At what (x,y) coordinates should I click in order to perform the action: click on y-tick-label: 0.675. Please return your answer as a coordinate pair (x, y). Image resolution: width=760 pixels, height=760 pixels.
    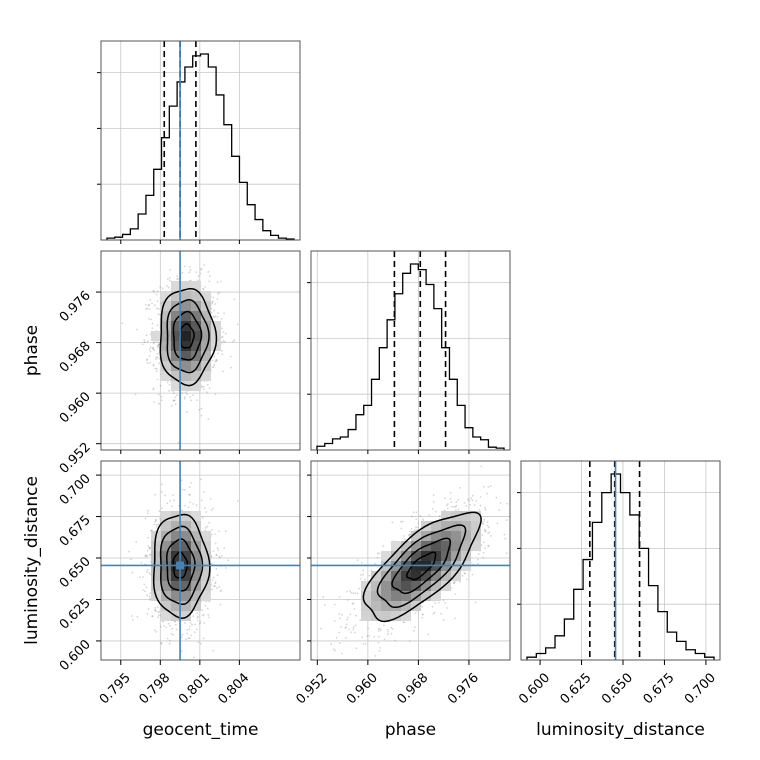
    Looking at the image, I should click on (75, 531).